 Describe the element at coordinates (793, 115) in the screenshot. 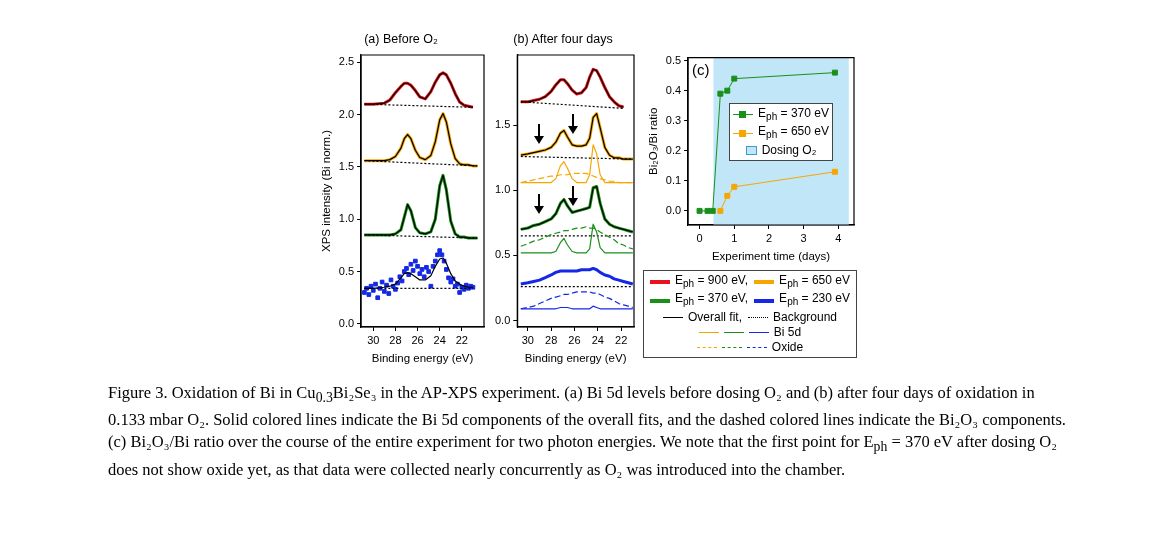

I see `legend-label: E$_{ph}$ = 370 eV` at that location.